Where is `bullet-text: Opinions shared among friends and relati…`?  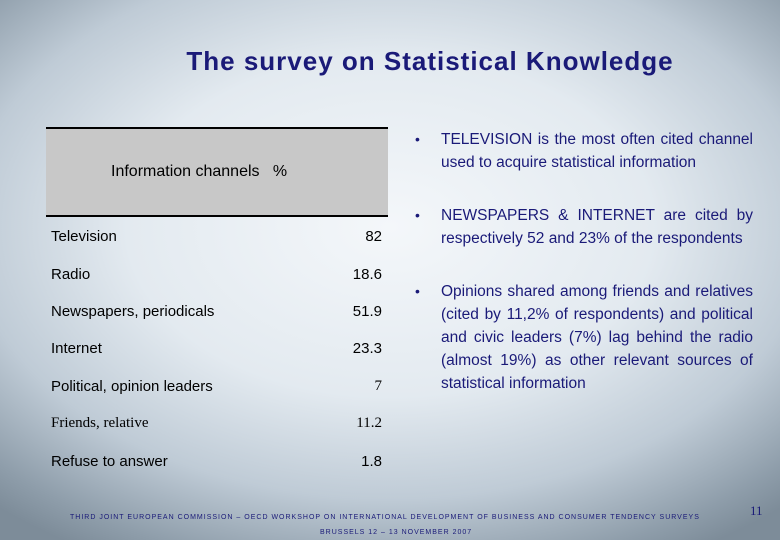 bullet-text: Opinions shared among friends and relati… is located at coordinates (597, 337).